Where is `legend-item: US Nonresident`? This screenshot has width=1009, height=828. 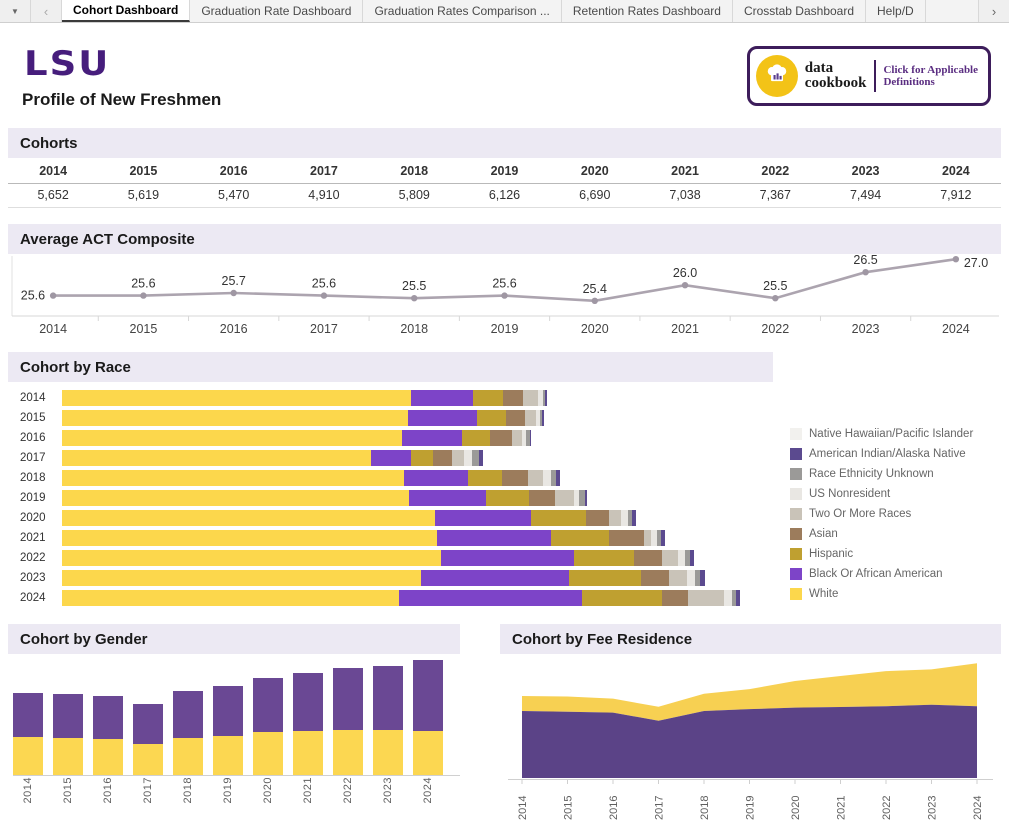 legend-item: US Nonresident is located at coordinates (881, 494).